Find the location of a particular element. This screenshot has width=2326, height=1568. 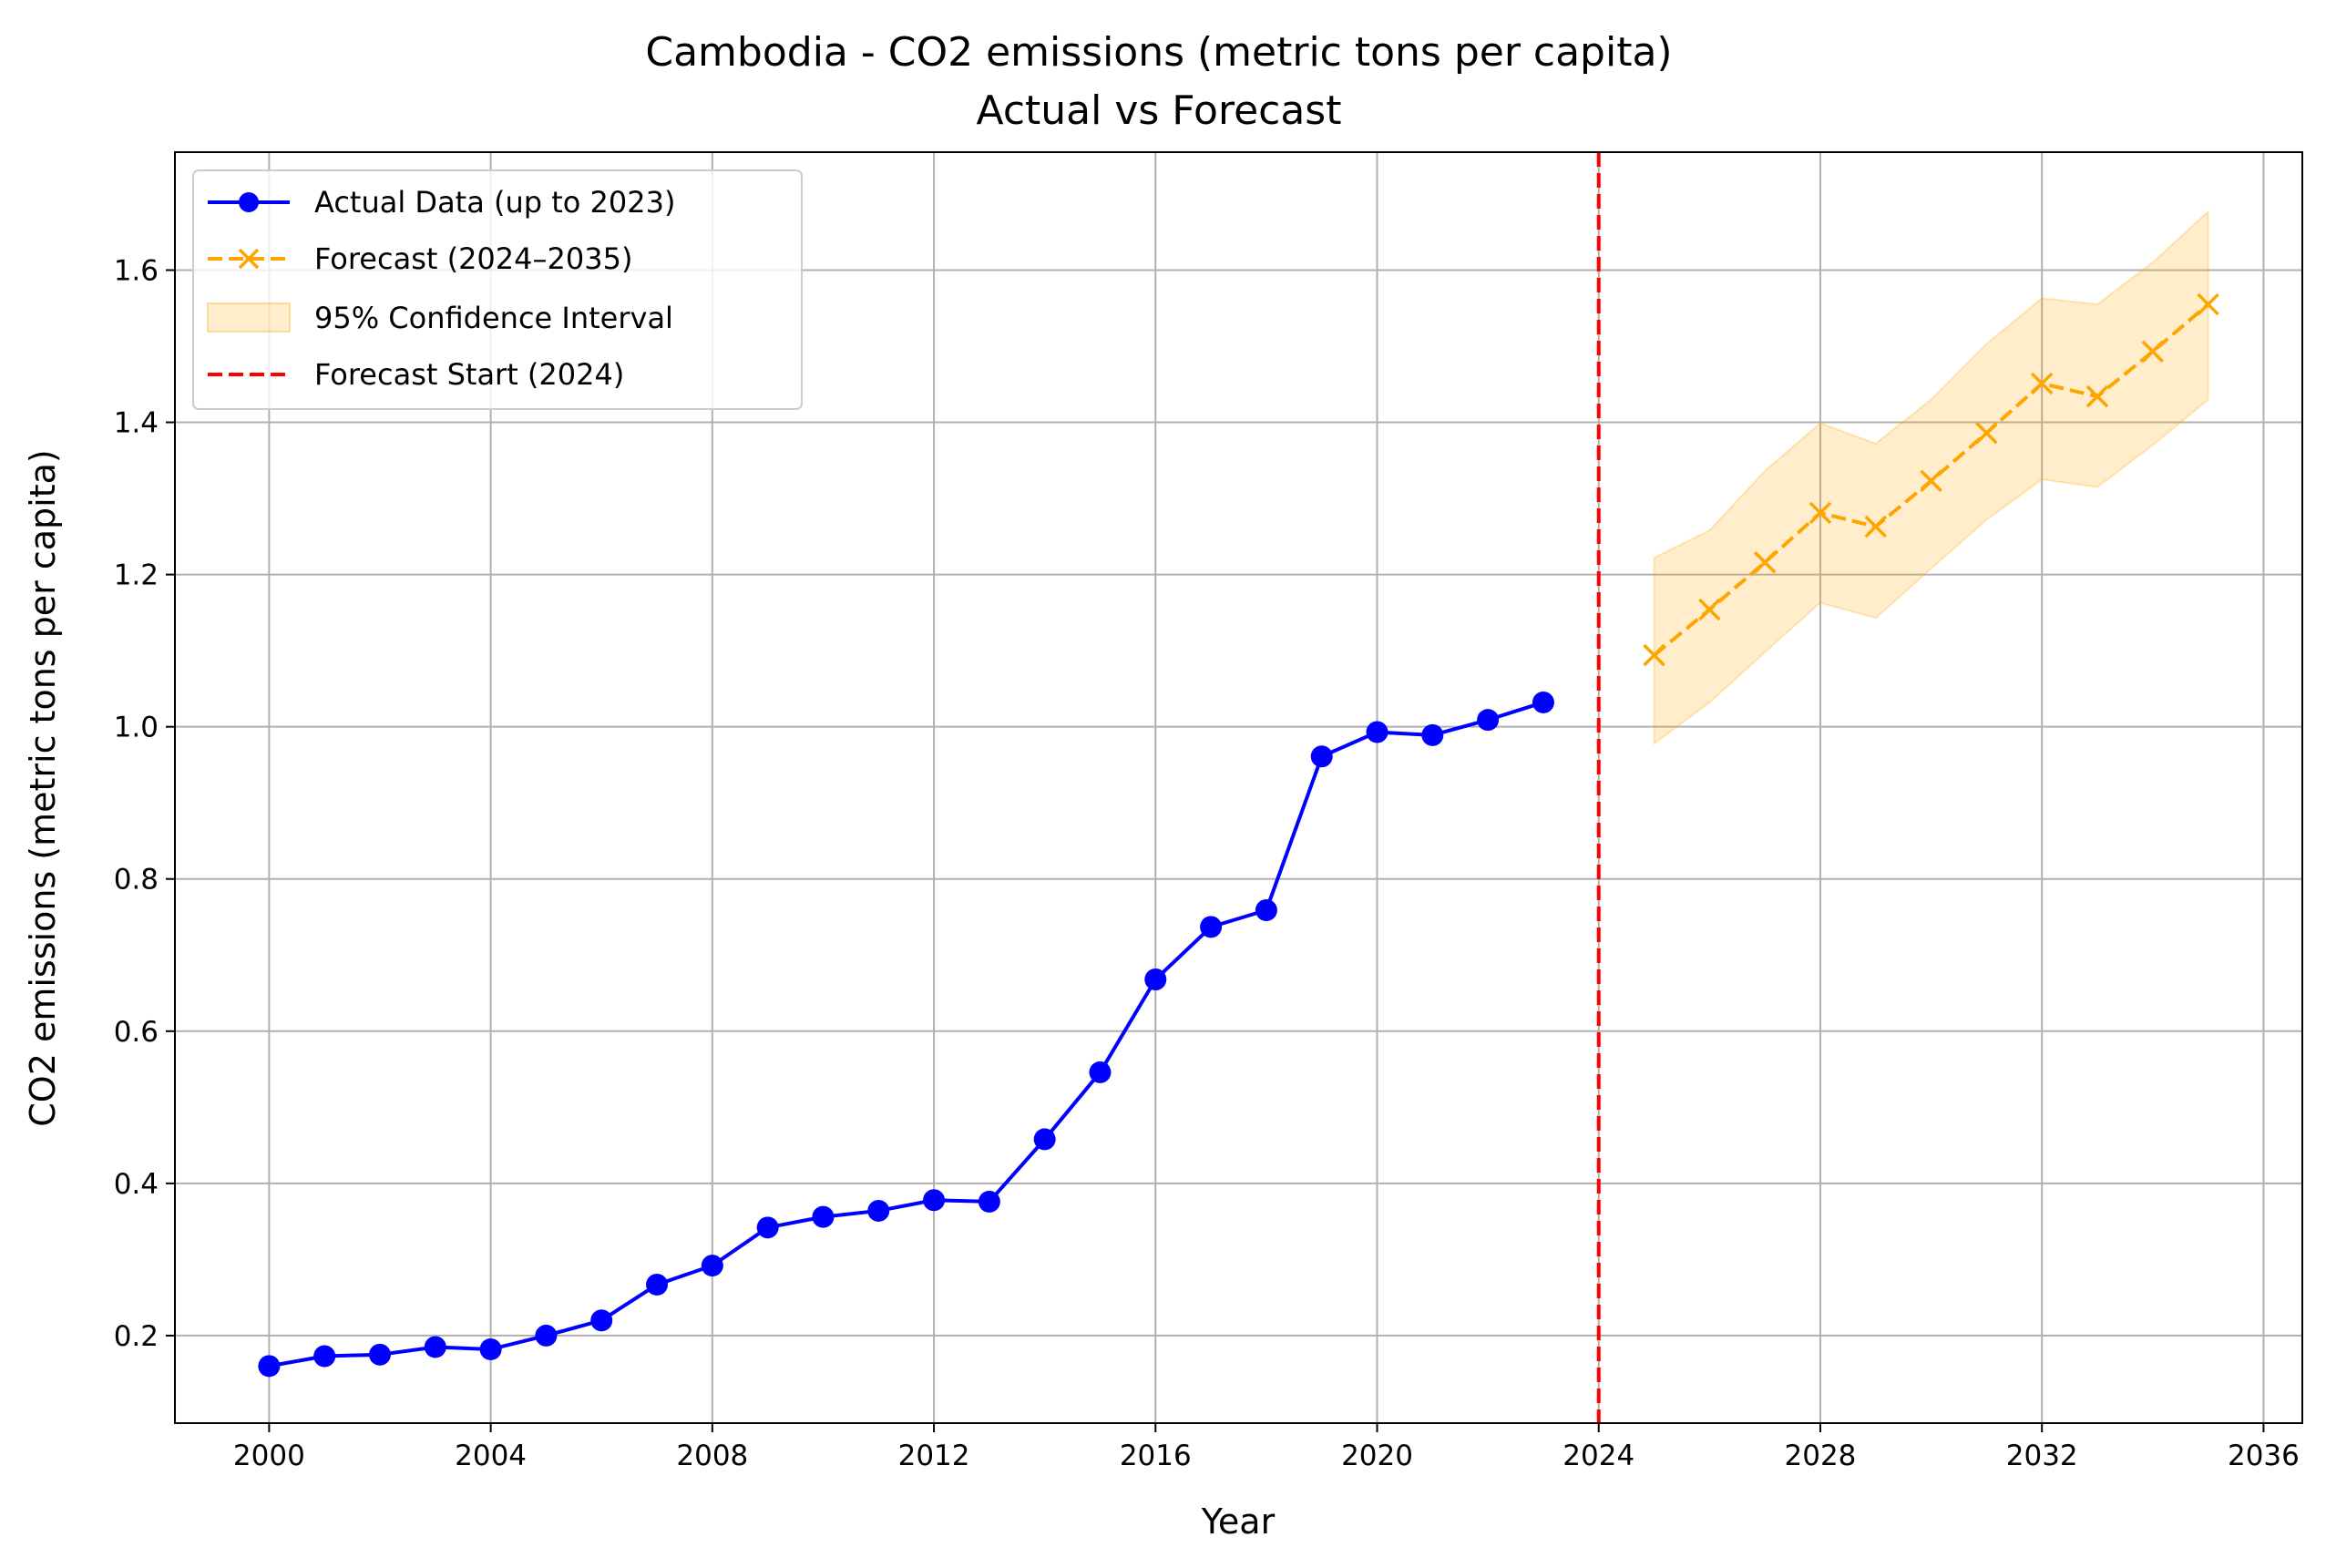

legend-forecast-label: Forecast (2024–2035) is located at coordinates (473, 258).